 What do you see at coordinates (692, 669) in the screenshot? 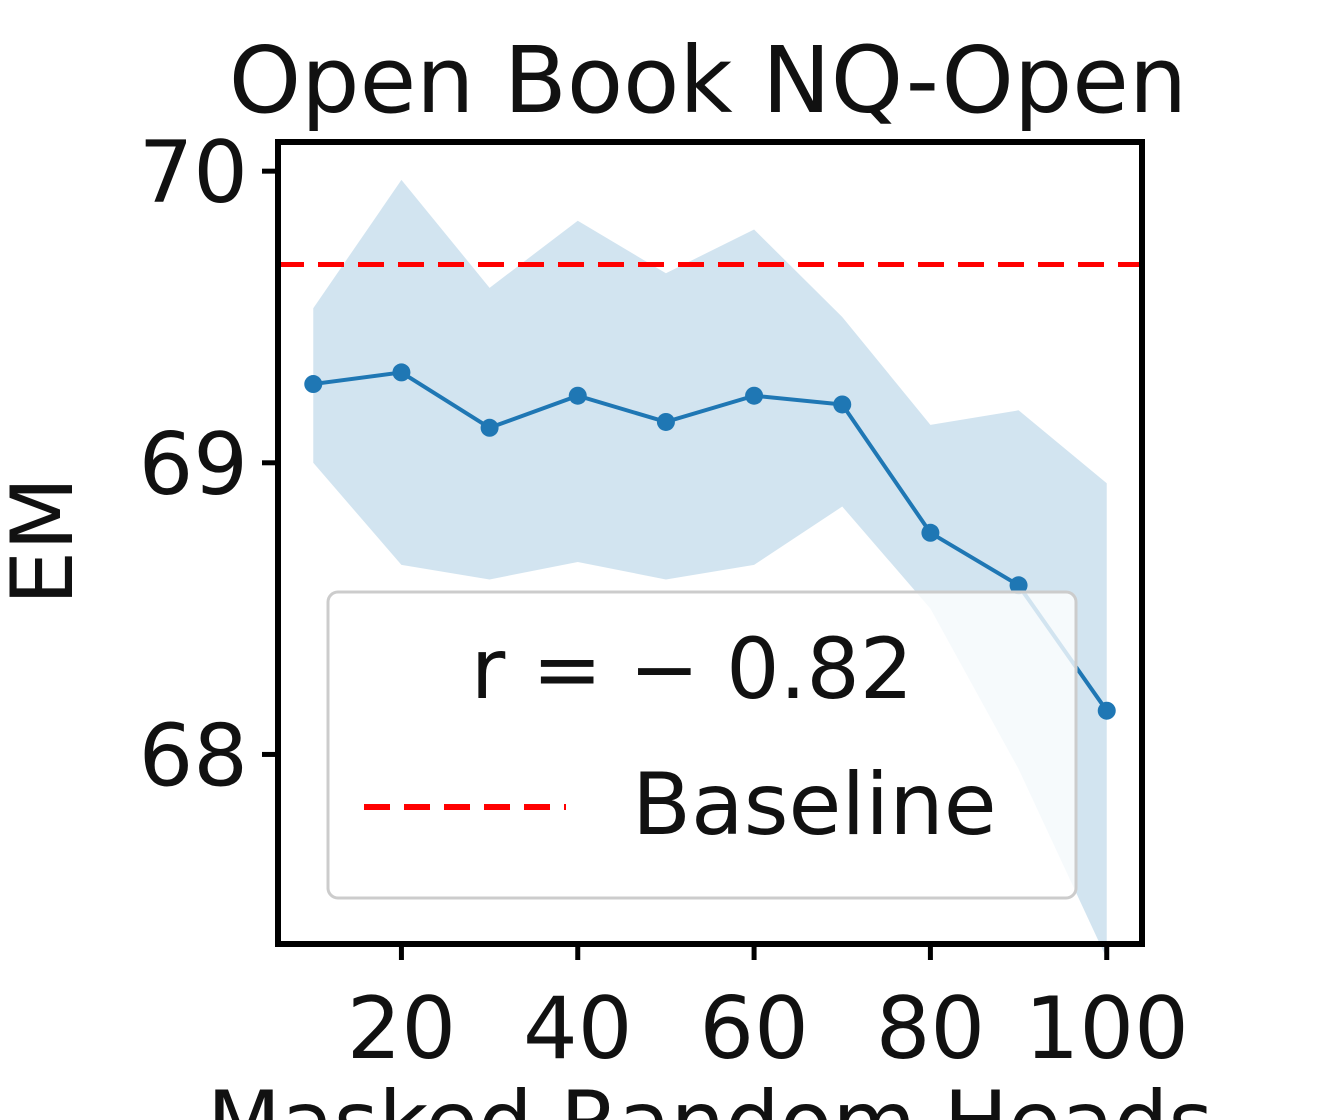
I see `legend-label-correlation: r = − 0.82` at bounding box center [692, 669].